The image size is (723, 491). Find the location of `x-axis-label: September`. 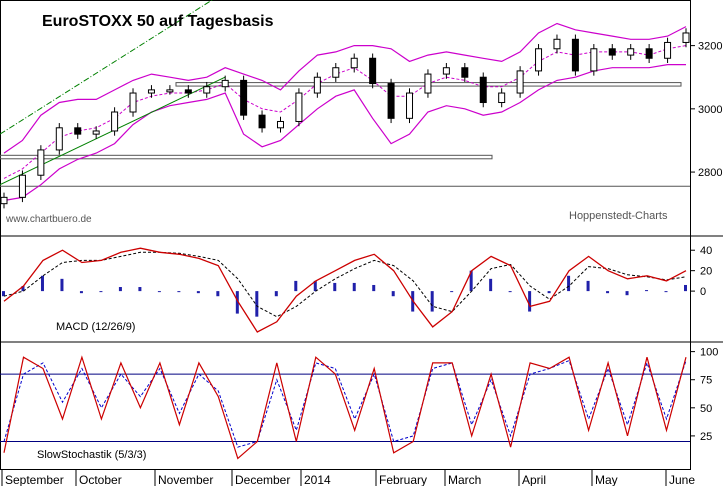

x-axis-label: September is located at coordinates (34, 479).